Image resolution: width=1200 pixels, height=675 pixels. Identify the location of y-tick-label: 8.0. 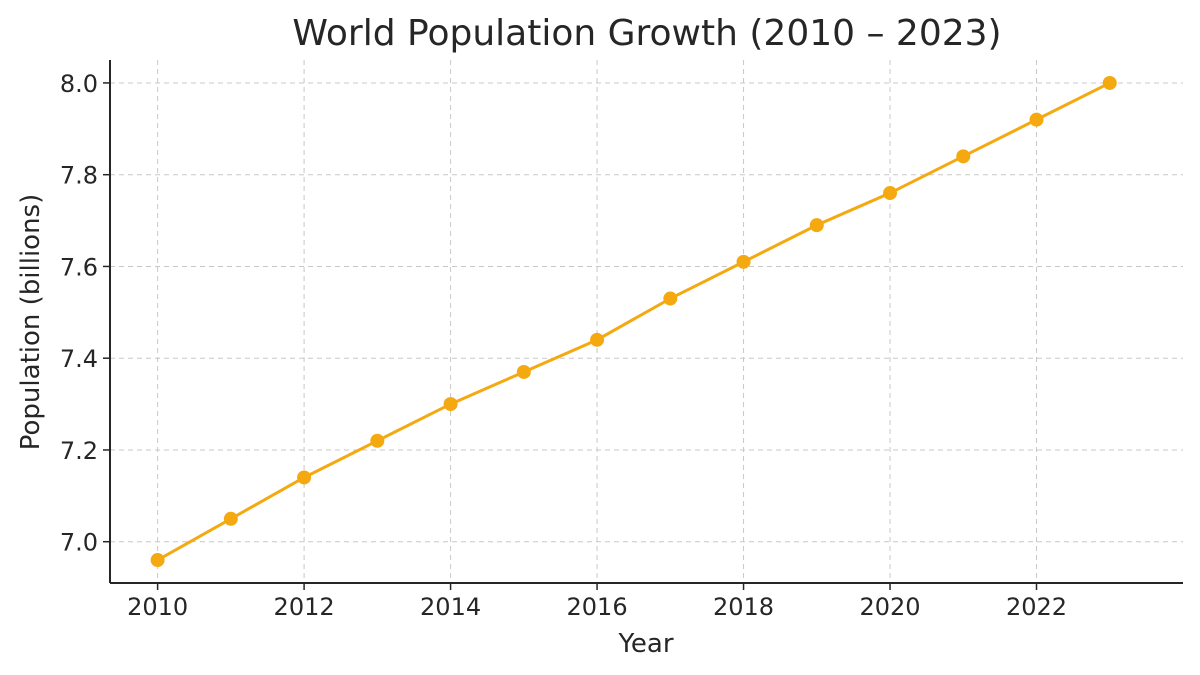
(79, 84).